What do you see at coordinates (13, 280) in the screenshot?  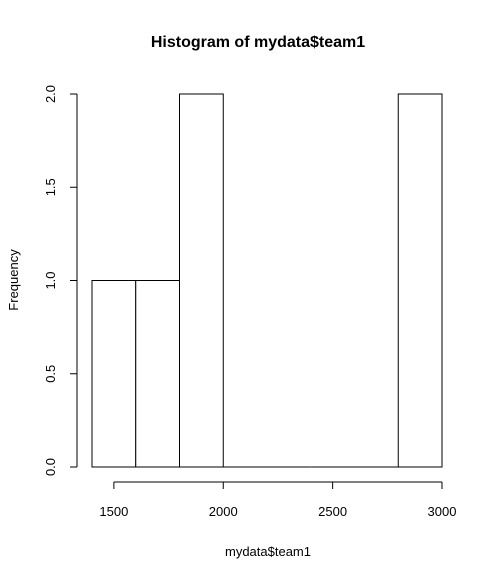 I see `y-axis-label: Frequency` at bounding box center [13, 280].